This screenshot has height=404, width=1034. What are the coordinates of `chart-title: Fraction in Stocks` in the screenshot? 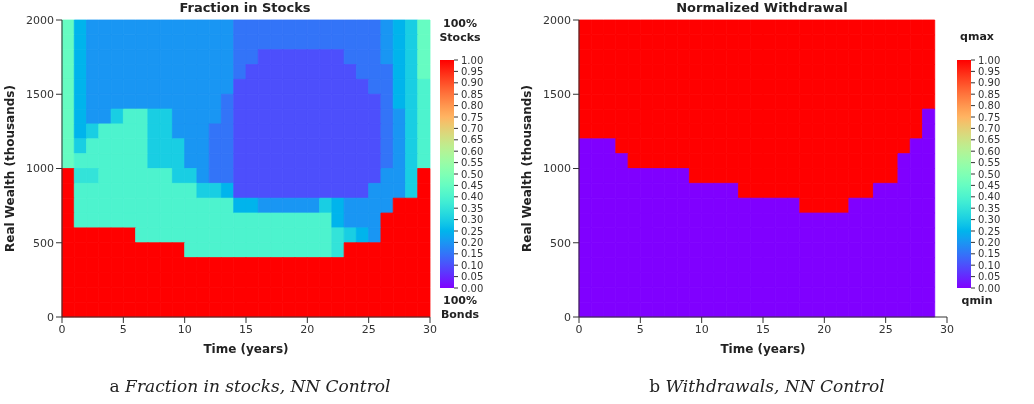 It's located at (245, 7).